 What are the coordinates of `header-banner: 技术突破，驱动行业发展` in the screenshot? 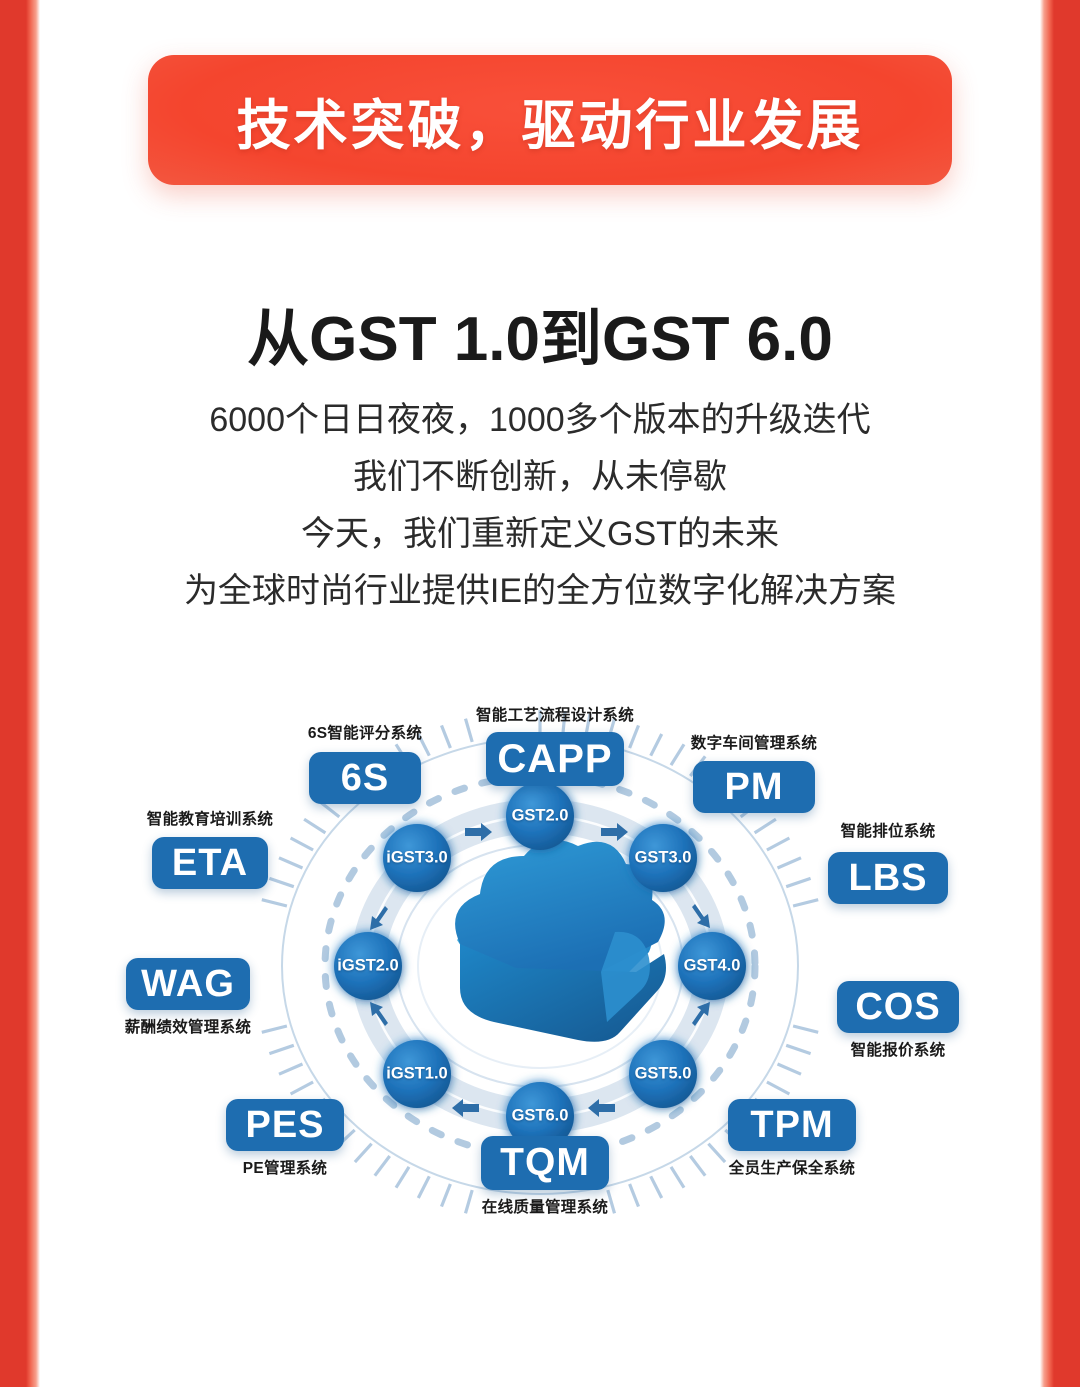 It's located at (550, 120).